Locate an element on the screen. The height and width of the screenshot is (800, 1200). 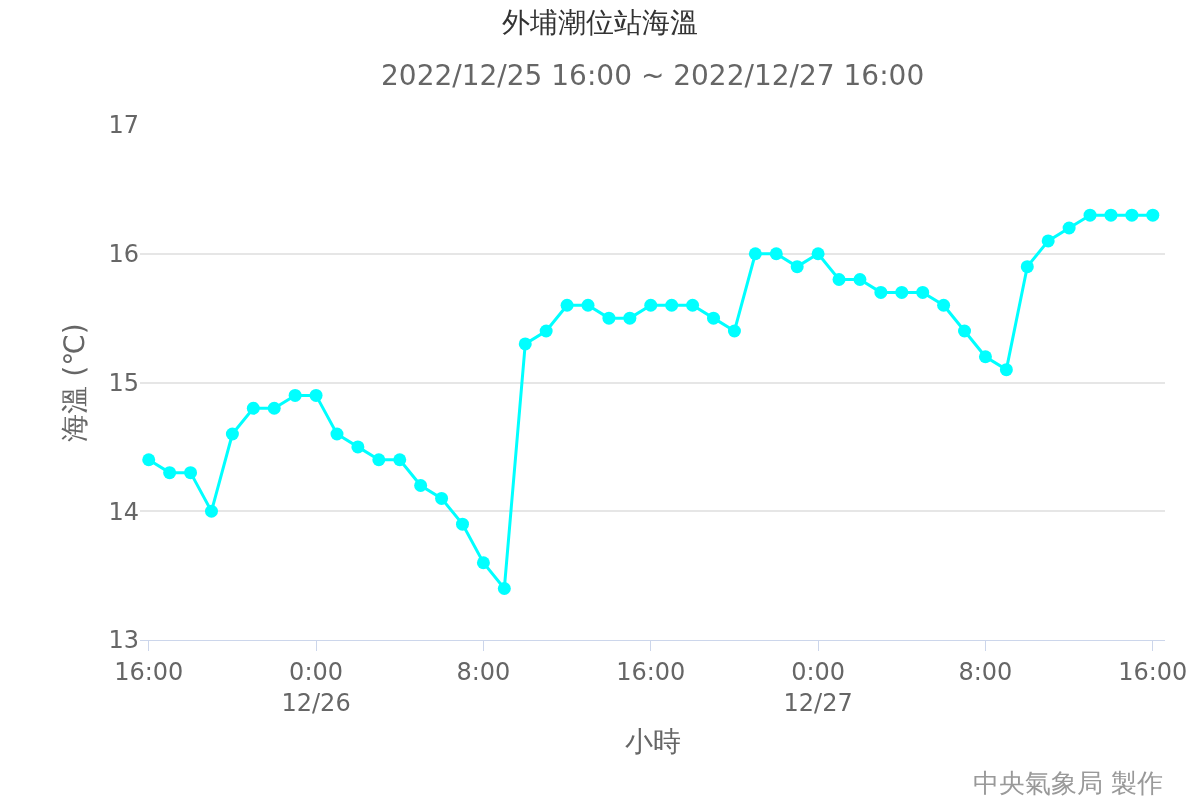
y-tick-label: 13 is located at coordinates (123, 640).